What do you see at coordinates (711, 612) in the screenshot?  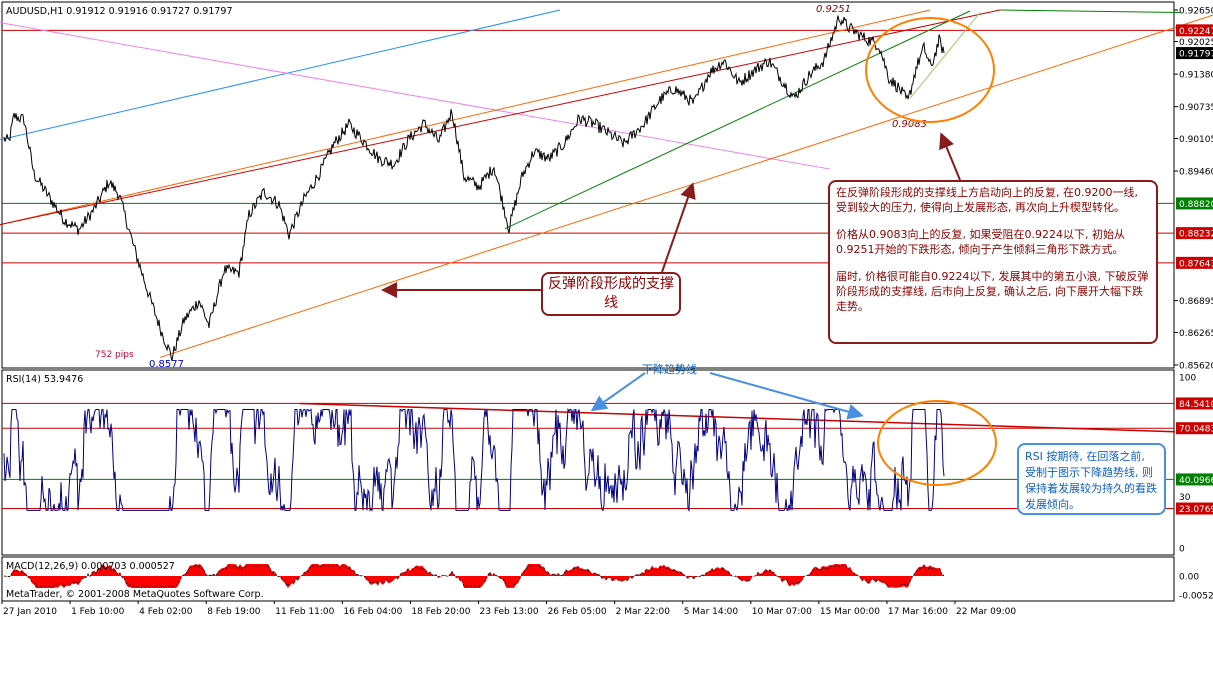 I see `time-axis-label: 5 Mar 14:00` at bounding box center [711, 612].